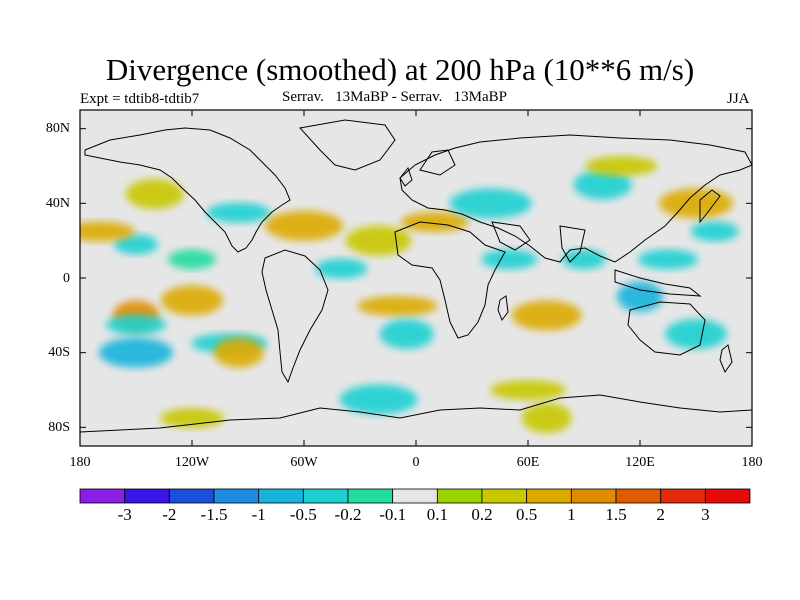  Describe the element at coordinates (57, 128) in the screenshot. I see `y-tick-label: 80N` at that location.